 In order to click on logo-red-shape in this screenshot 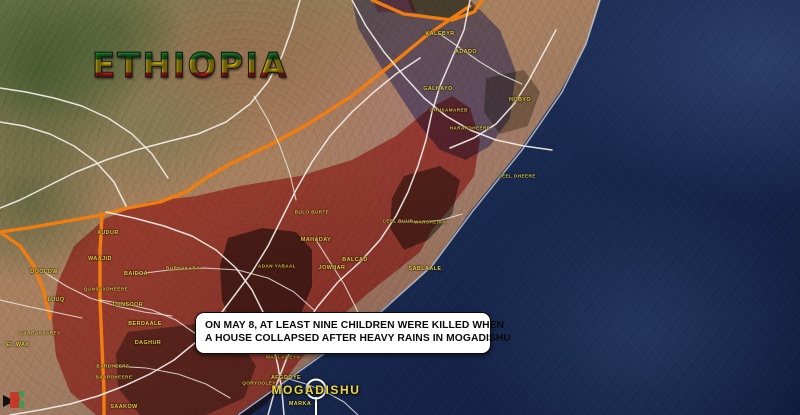, I will do `click(15, 400)`.